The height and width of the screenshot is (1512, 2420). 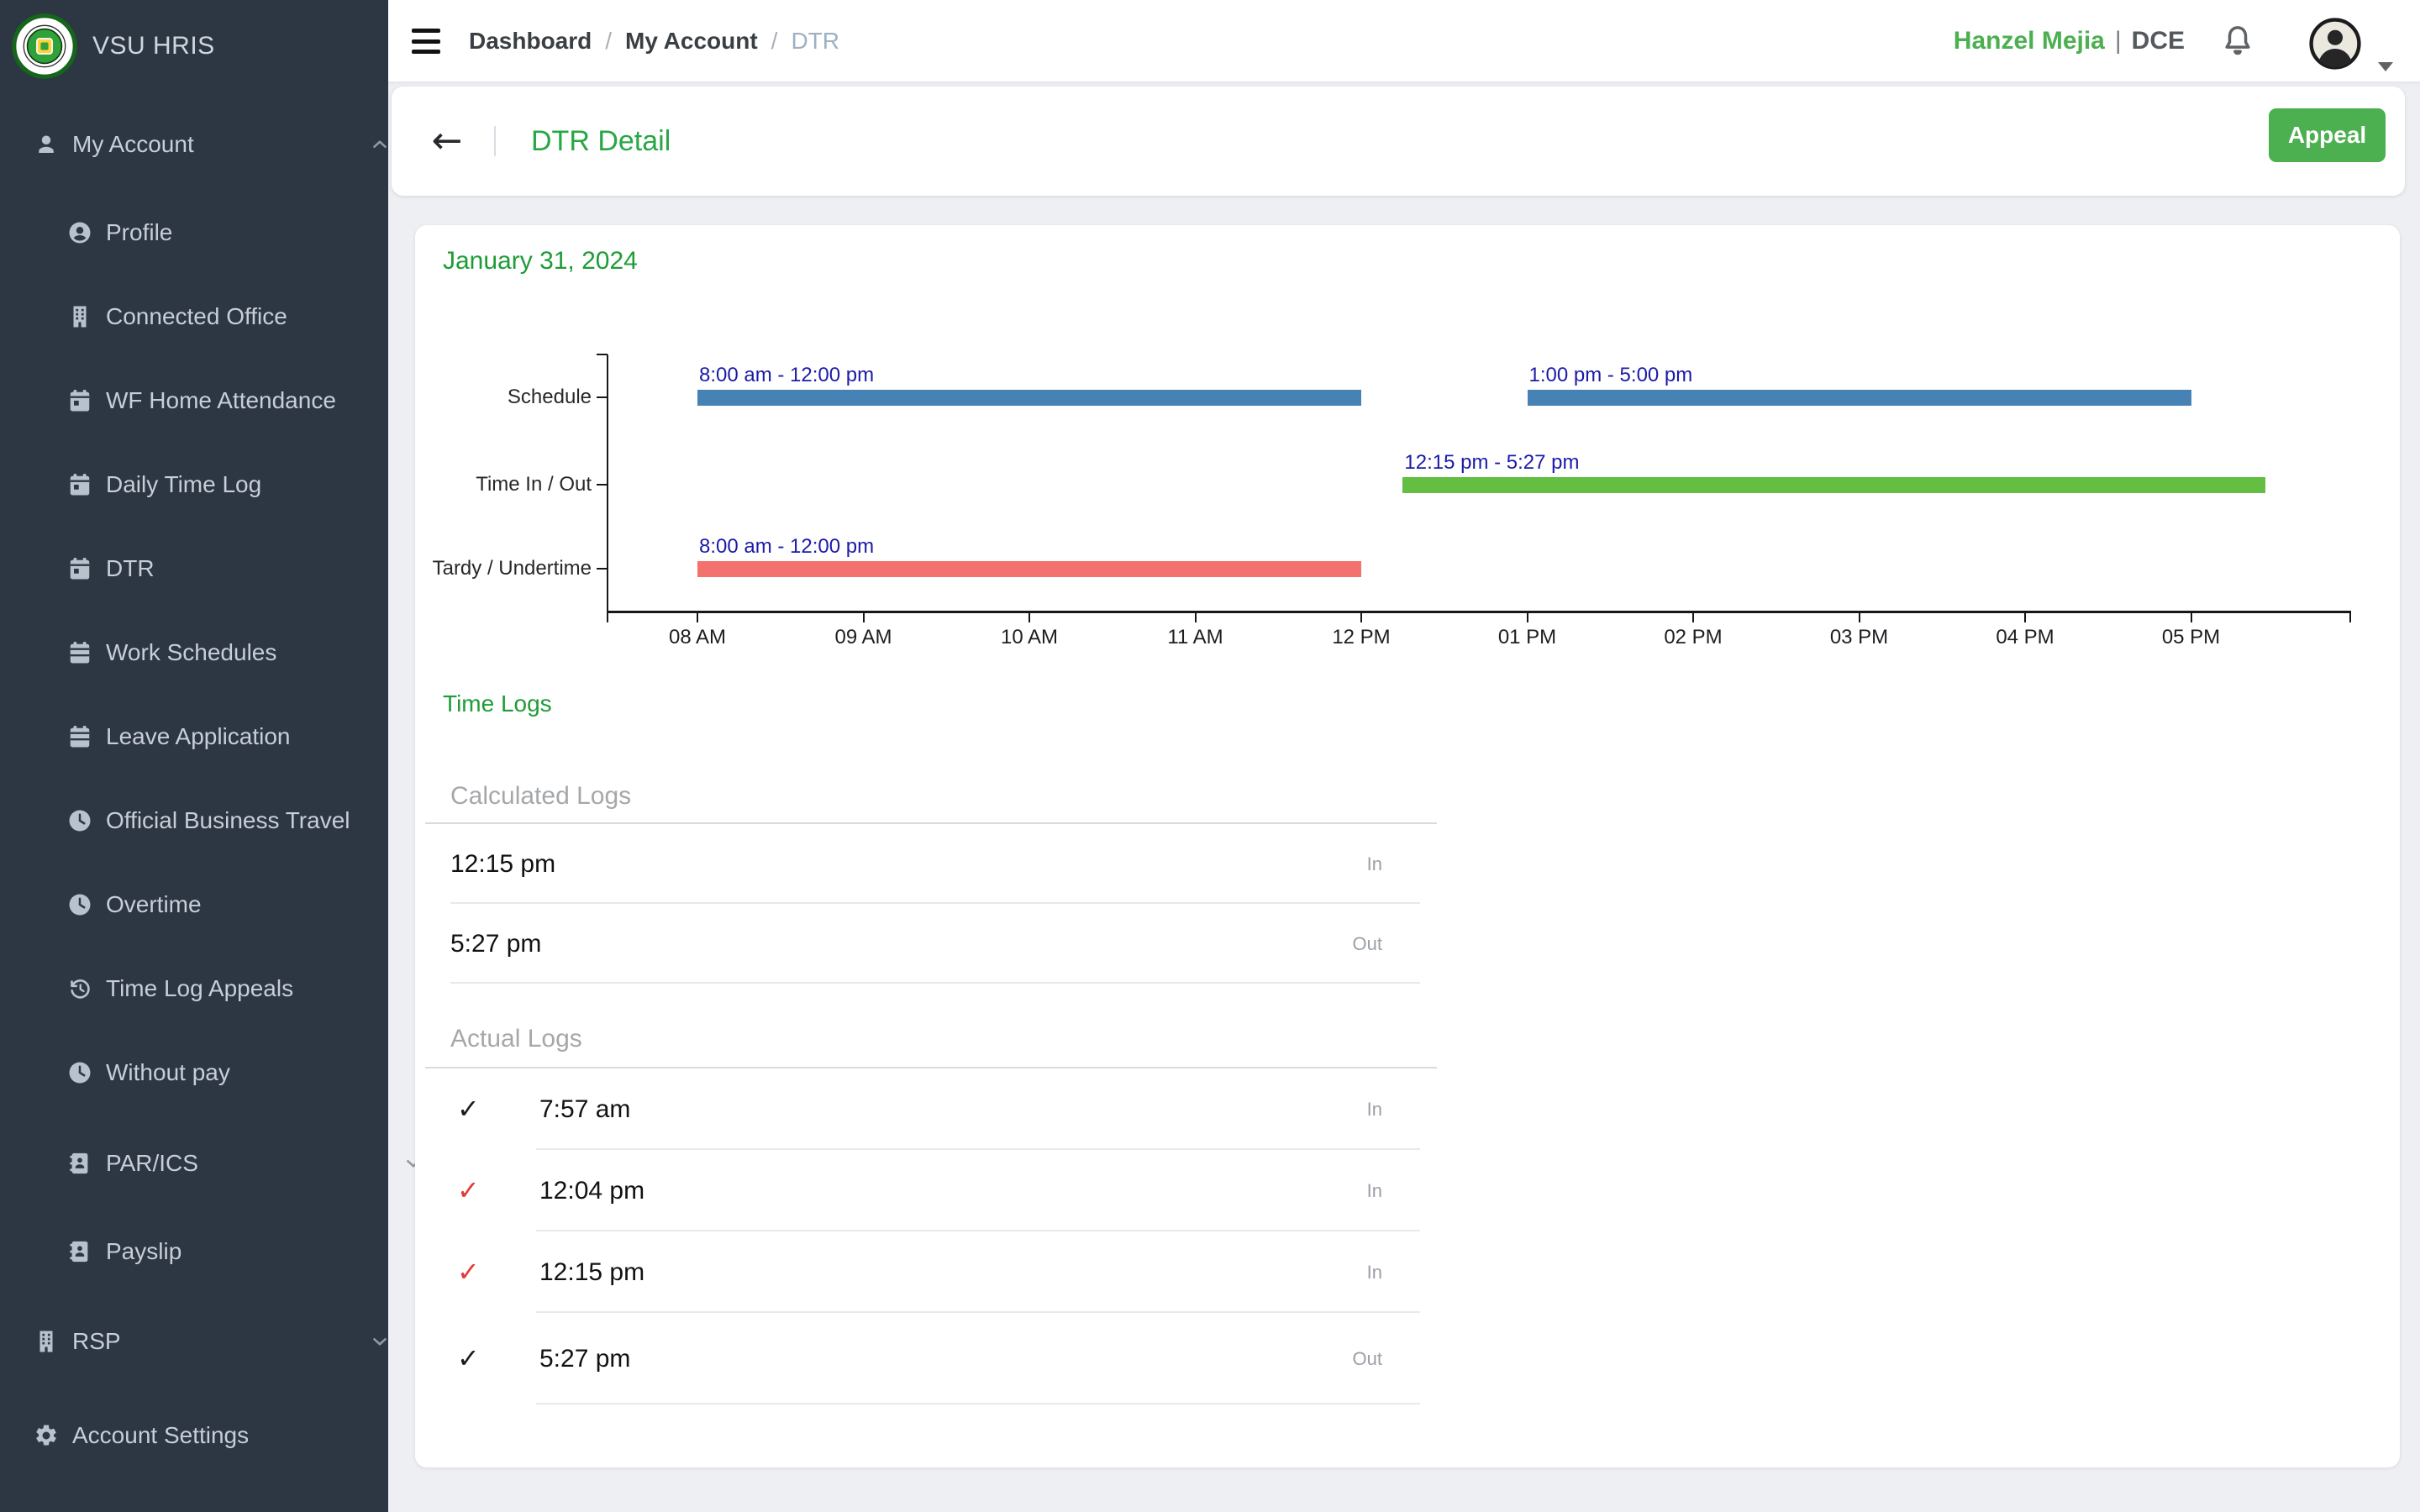 What do you see at coordinates (512, 568) in the screenshot?
I see `row-label-tardy-undertime: Tardy / Undertime` at bounding box center [512, 568].